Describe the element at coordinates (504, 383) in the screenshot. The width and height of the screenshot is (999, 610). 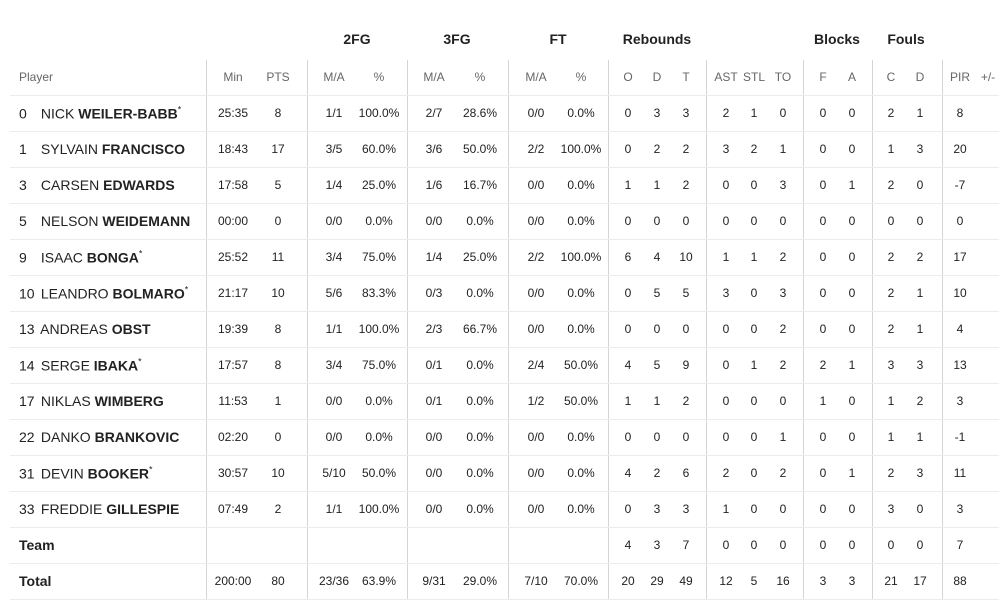
I see `row-rule` at that location.